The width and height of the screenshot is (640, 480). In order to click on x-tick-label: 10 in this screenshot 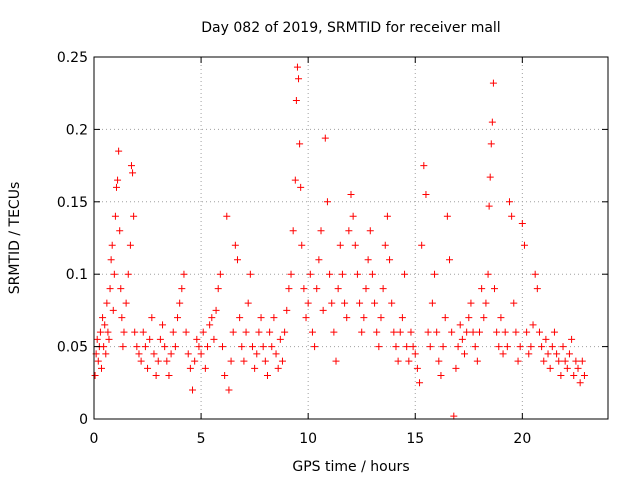, I will do `click(308, 439)`.